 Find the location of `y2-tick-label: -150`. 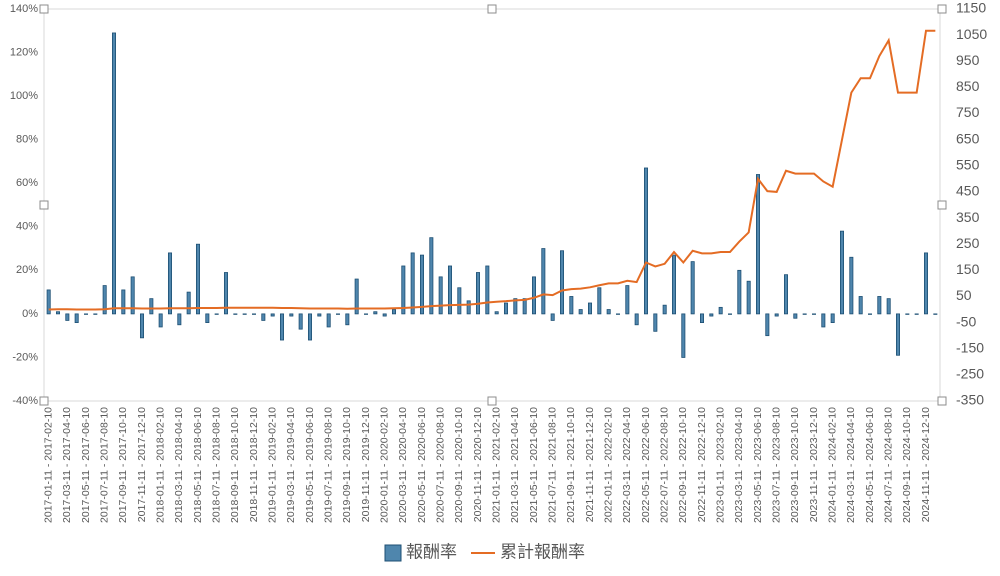

y2-tick-label: -150 is located at coordinates (970, 347).